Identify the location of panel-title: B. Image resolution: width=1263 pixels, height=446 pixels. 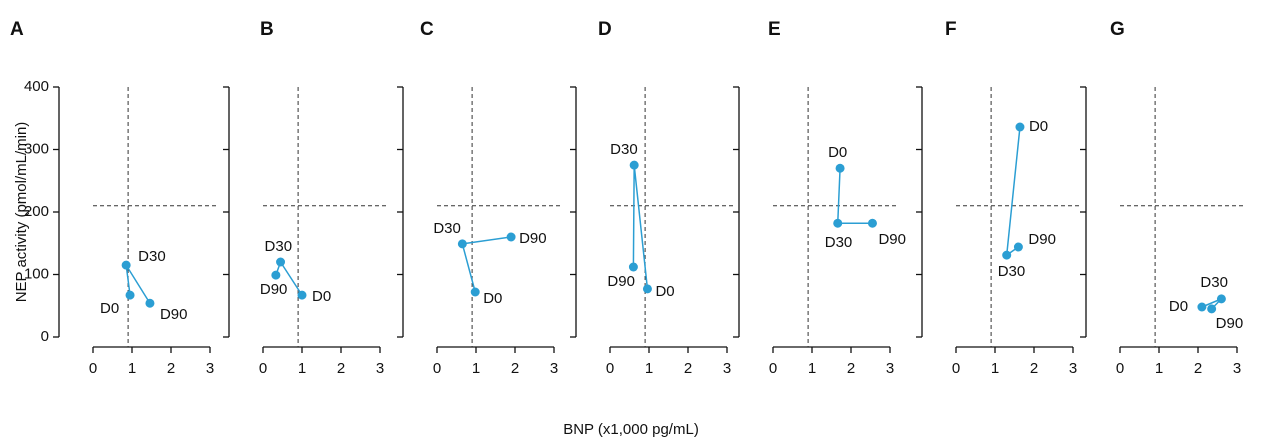
(267, 29).